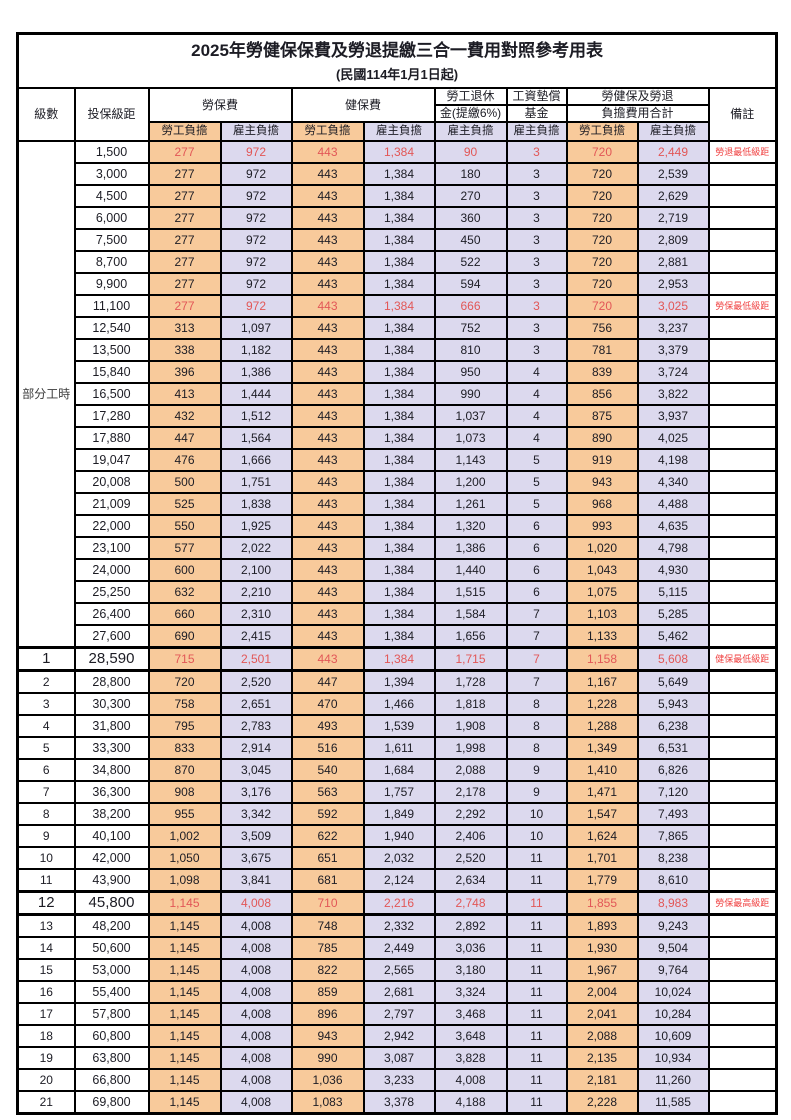  Describe the element at coordinates (327, 1102) in the screenshot. I see `value-cell-health-employee: 1,083` at that location.